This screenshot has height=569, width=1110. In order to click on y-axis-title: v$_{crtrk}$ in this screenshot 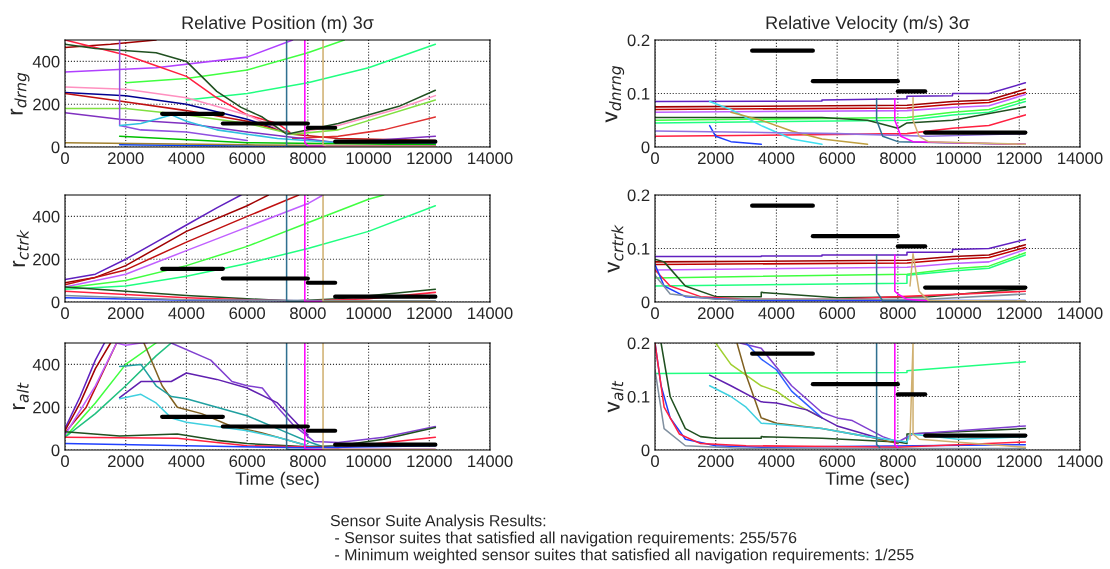, I will do `click(615, 248)`.